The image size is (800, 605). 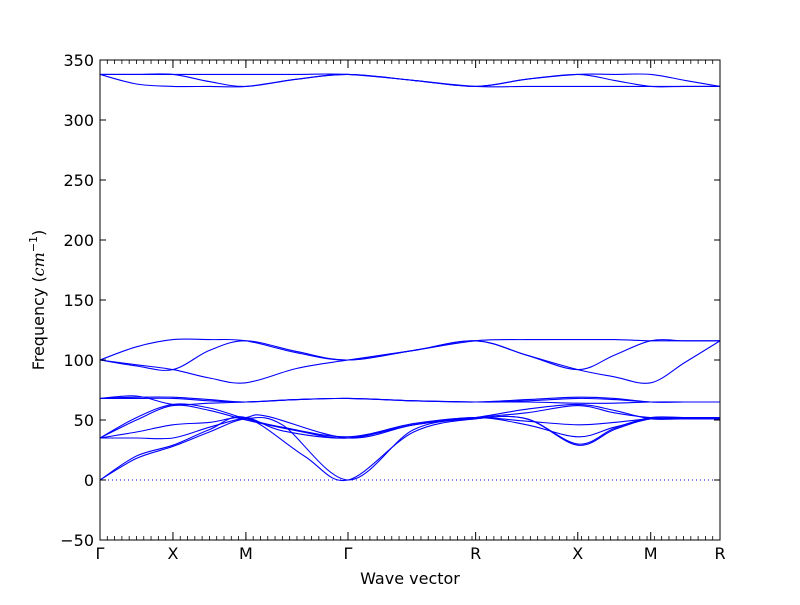 I want to click on y-tick-label: −50, so click(x=77, y=540).